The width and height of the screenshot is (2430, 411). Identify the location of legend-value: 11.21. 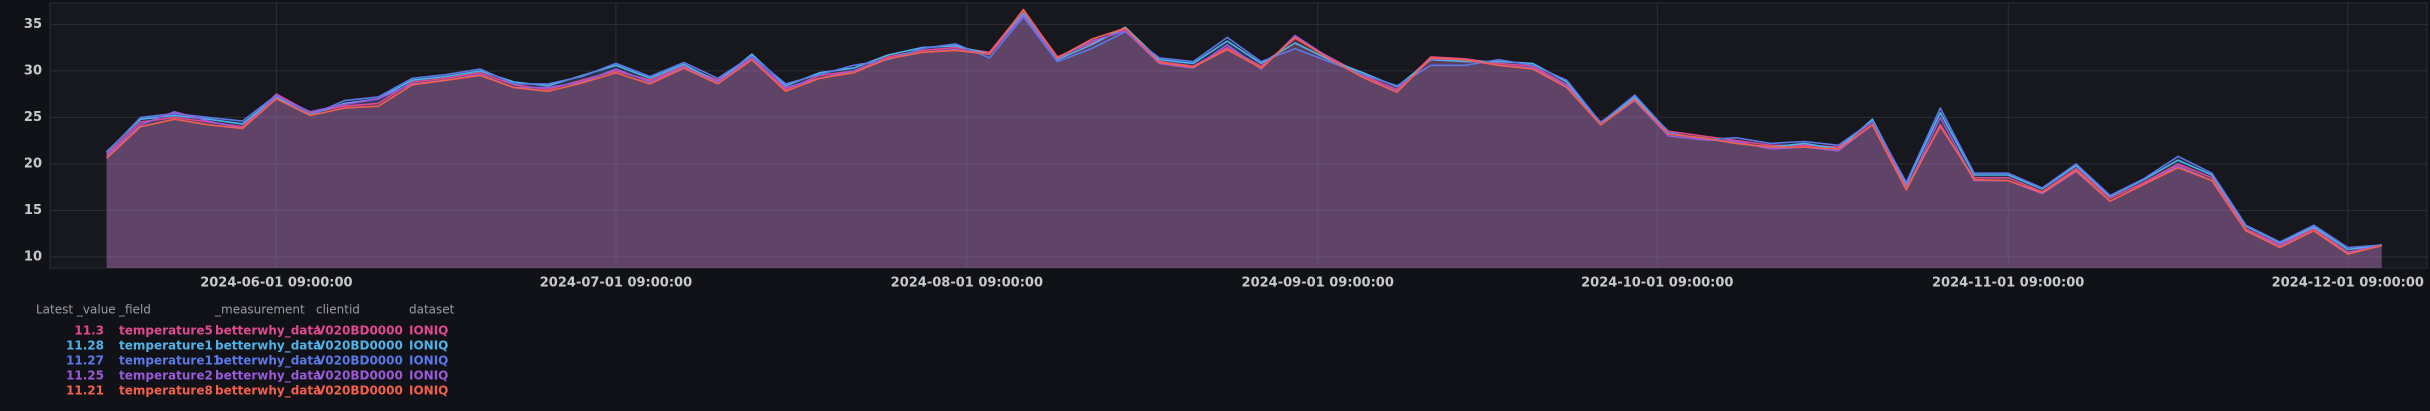
(85, 391).